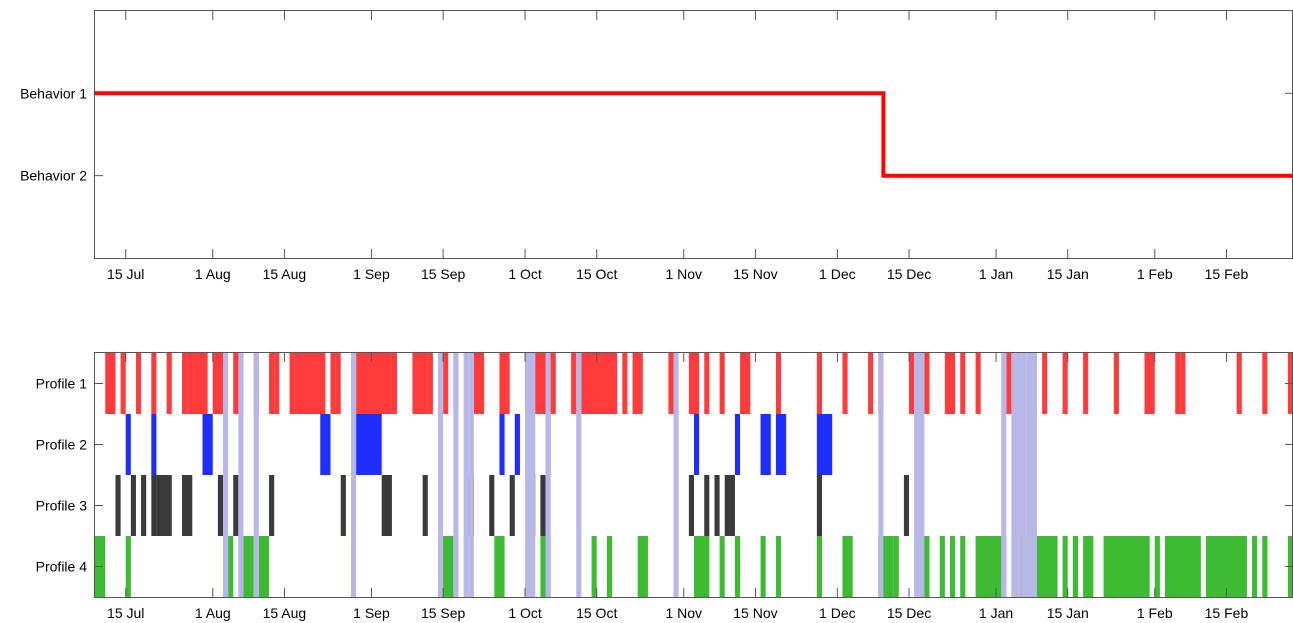 The image size is (1293, 623). What do you see at coordinates (525, 274) in the screenshot?
I see `chart-behavior-xtick-label: 1 Oct` at bounding box center [525, 274].